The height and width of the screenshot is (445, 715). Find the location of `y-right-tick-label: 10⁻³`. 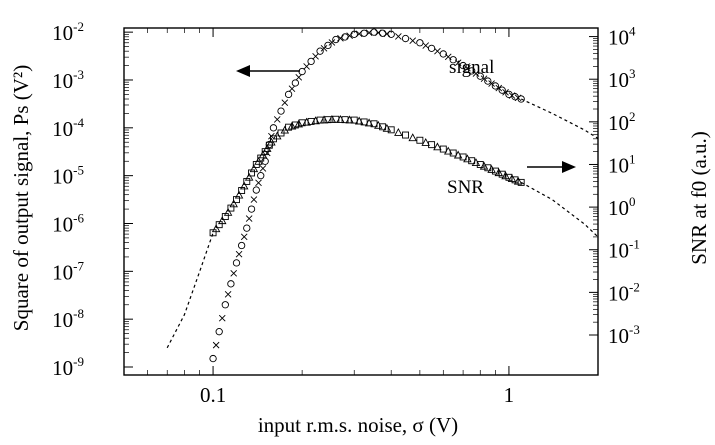

y-right-tick-label: 10⁻³ is located at coordinates (624, 335).